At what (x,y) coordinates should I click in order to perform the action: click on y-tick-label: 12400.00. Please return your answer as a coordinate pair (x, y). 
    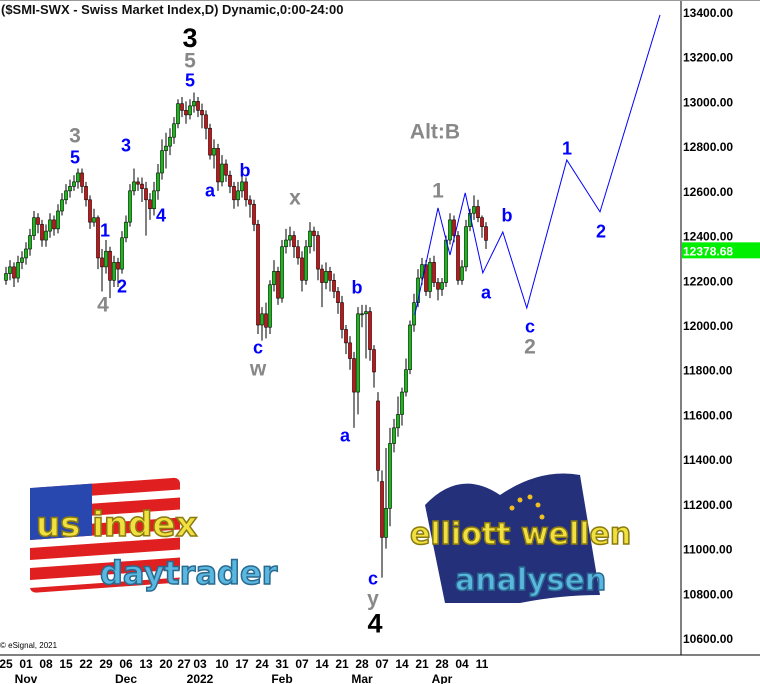
    Looking at the image, I should click on (708, 237).